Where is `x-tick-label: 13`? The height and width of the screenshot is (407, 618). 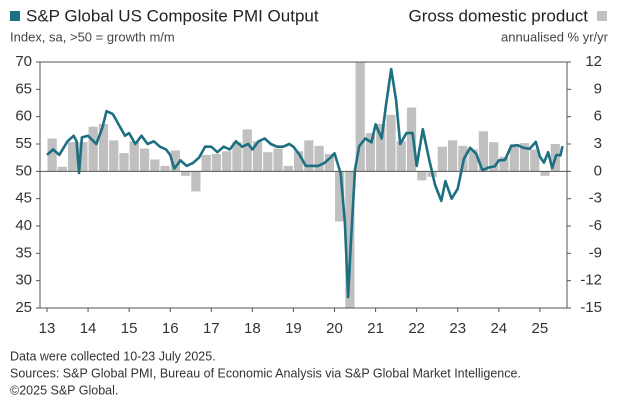
x-tick-label: 13 is located at coordinates (47, 328).